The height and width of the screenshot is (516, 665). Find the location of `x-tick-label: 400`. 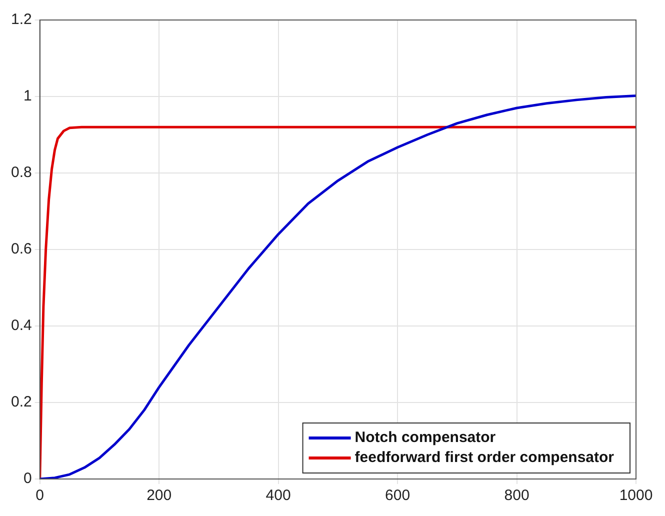

x-tick-label: 400 is located at coordinates (278, 495).